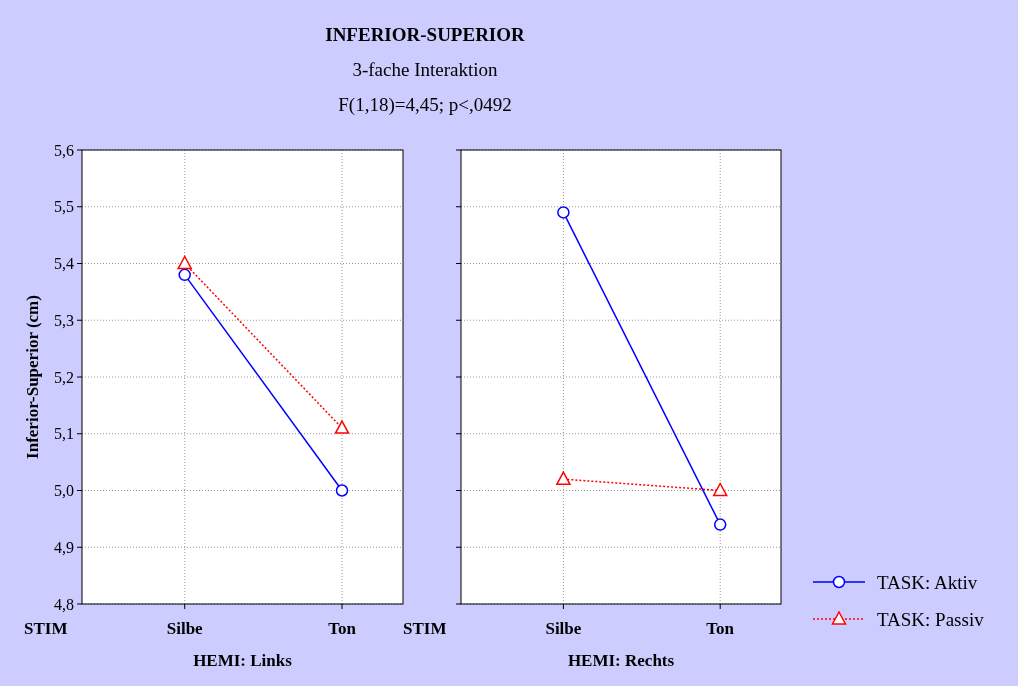 Image resolution: width=1018 pixels, height=686 pixels. What do you see at coordinates (64, 491) in the screenshot?
I see `y-tick-label: 5,0` at bounding box center [64, 491].